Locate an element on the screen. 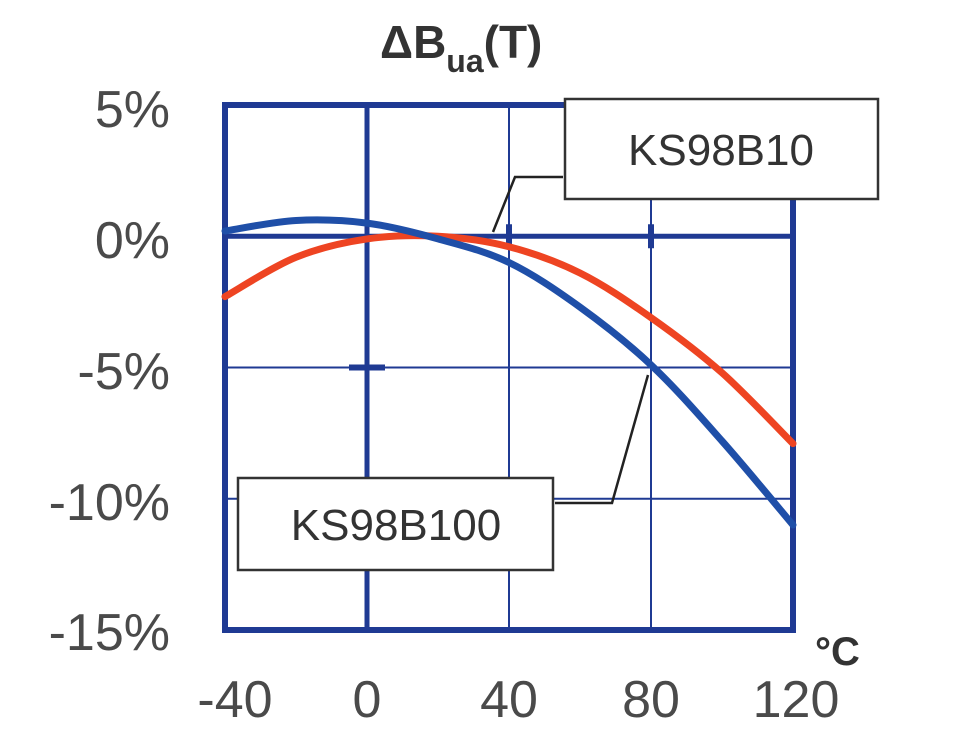  chart-title: ΔBua(T) is located at coordinates (461, 47).